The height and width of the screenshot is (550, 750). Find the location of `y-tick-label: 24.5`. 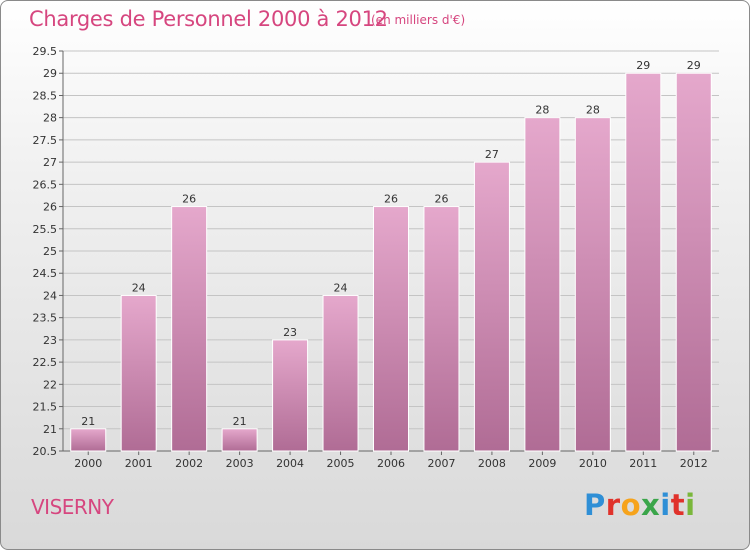

y-tick-label: 24.5 is located at coordinates (45, 273).